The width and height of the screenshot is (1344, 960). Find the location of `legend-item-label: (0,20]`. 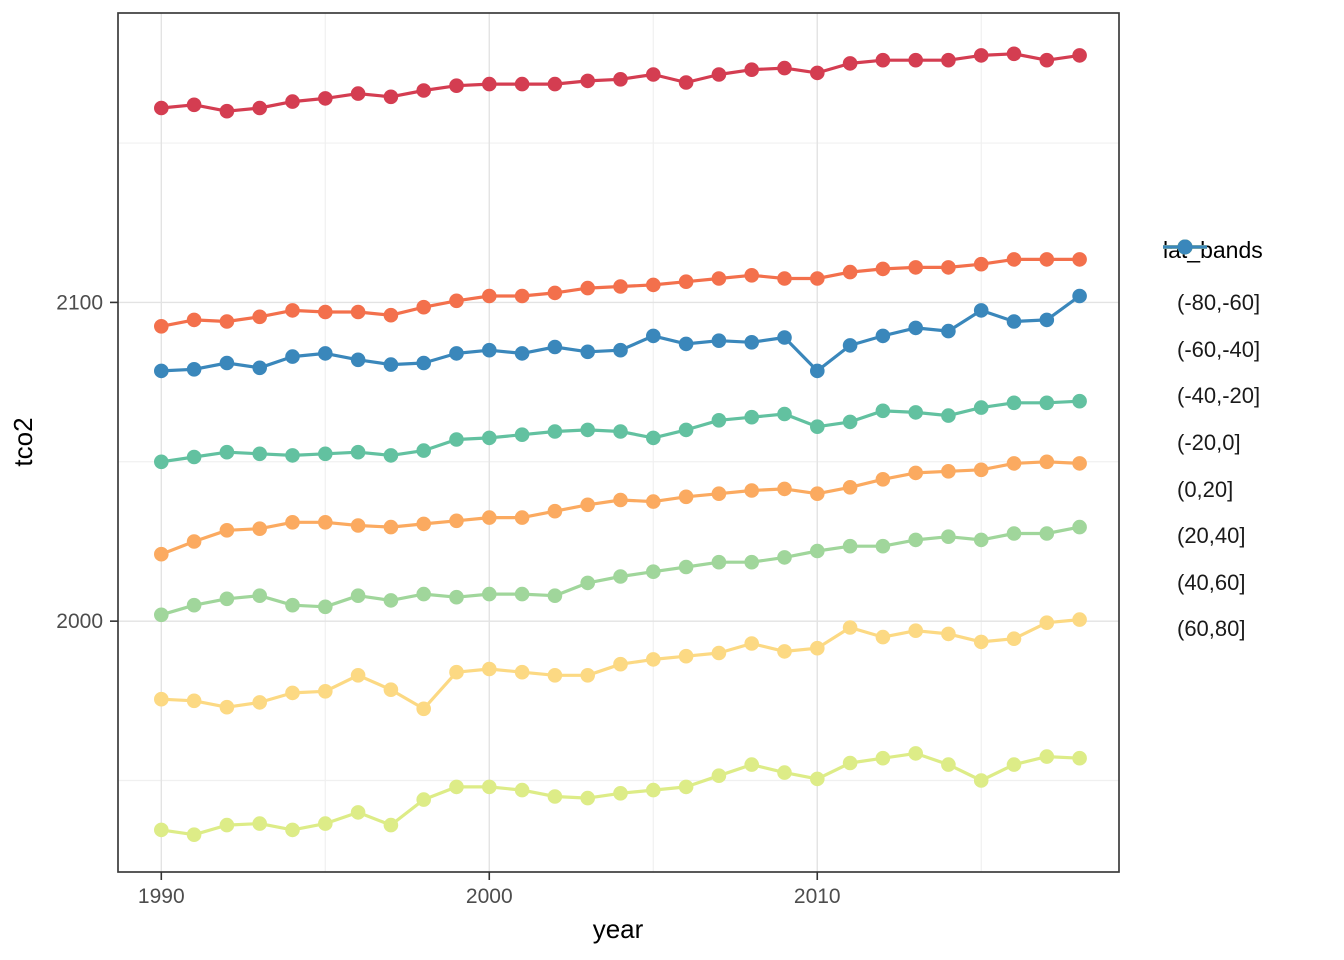

legend-item-label: (0,20] is located at coordinates (1205, 489).